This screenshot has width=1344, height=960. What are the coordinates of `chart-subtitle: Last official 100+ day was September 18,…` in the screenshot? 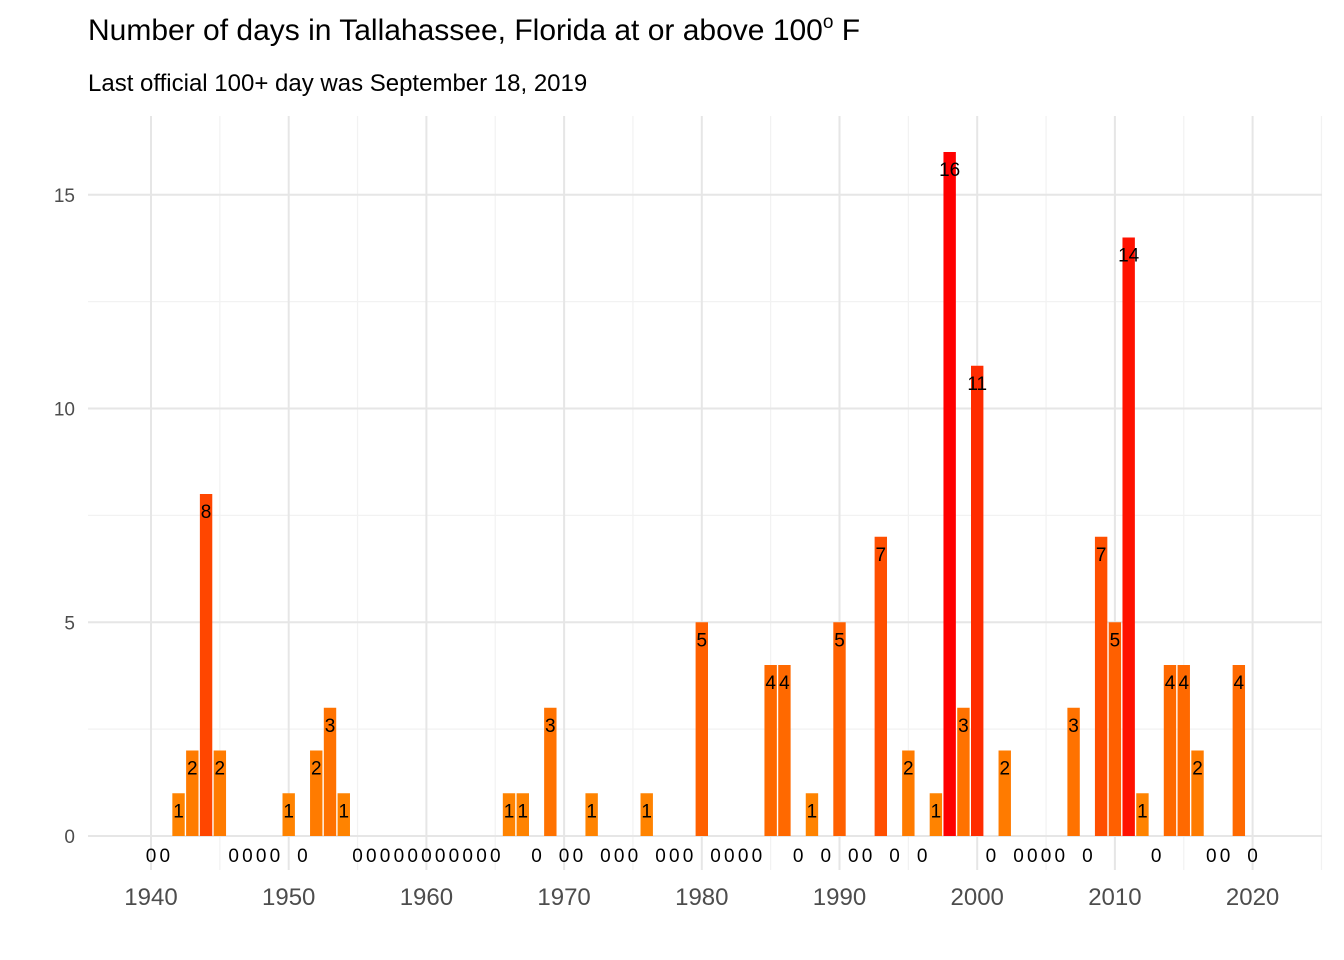 It's located at (338, 83).